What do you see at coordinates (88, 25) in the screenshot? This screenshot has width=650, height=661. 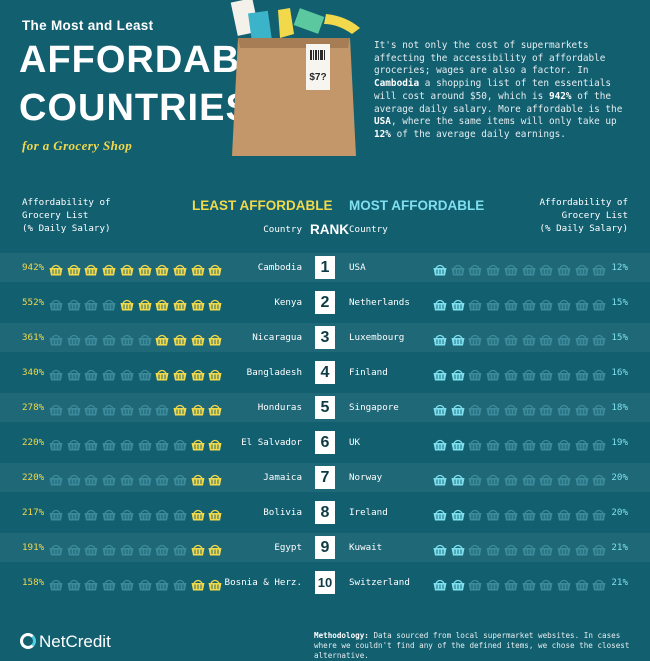 I see `pre-title: The Most and Least` at bounding box center [88, 25].